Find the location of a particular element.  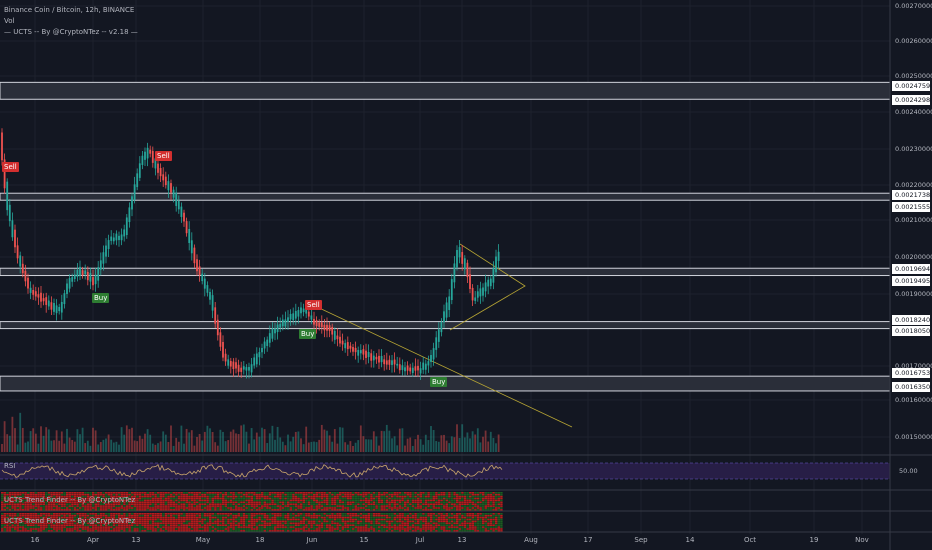

rsi-title: RSI is located at coordinates (10, 466).